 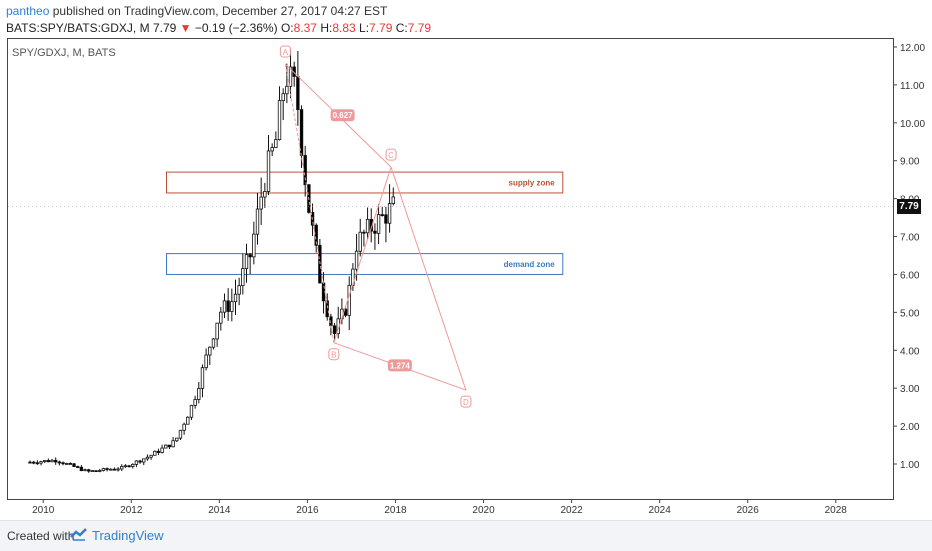 What do you see at coordinates (910, 351) in the screenshot?
I see `y-tick-label: 4.00` at bounding box center [910, 351].